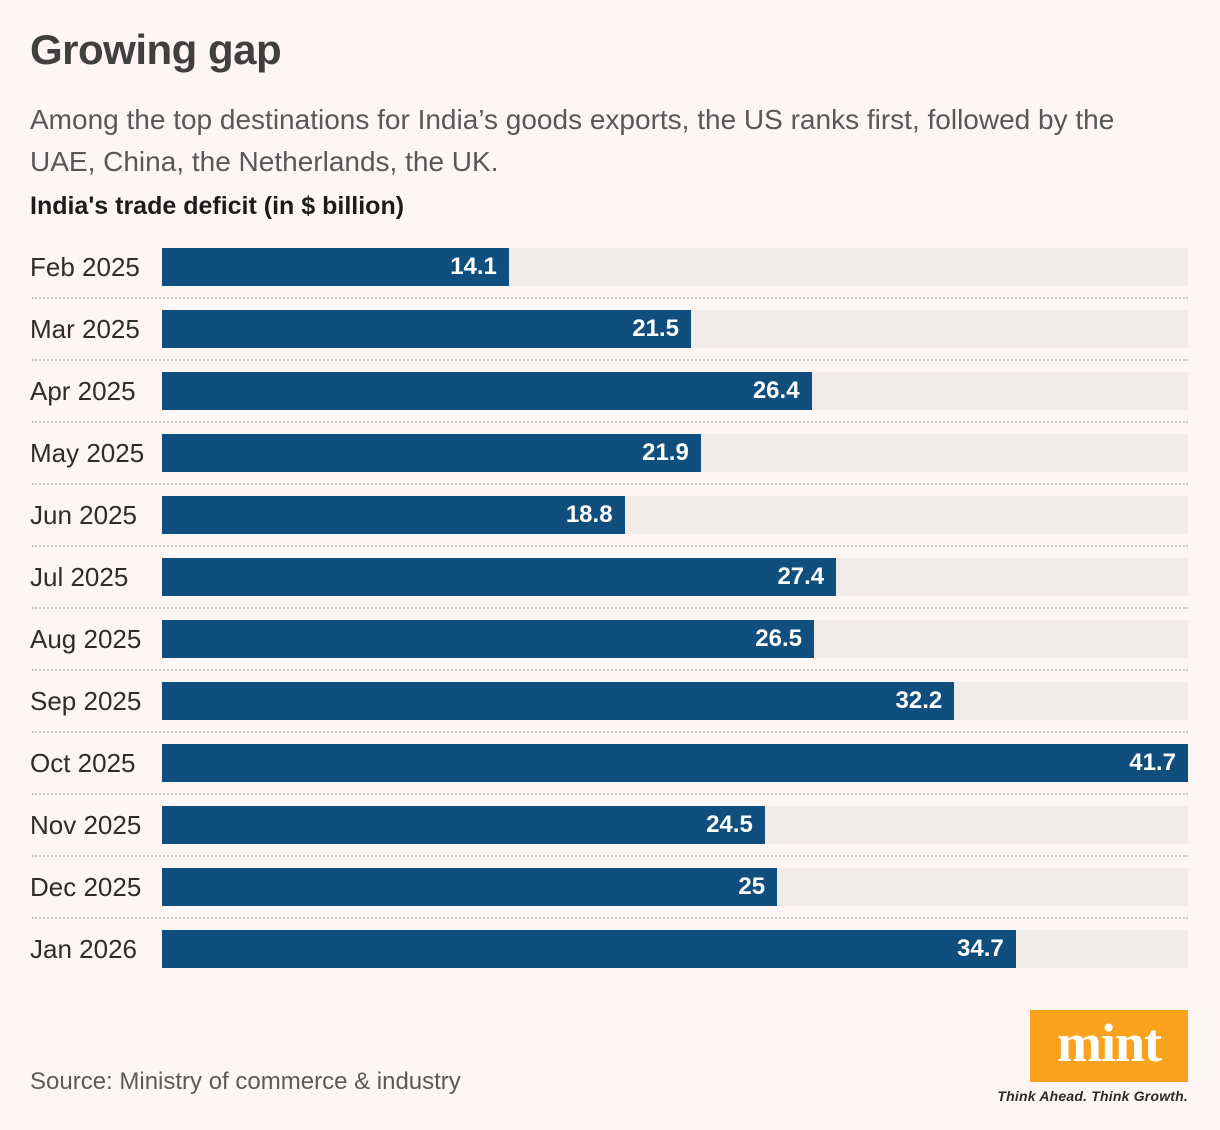 Image resolution: width=1220 pixels, height=1130 pixels. I want to click on bar: 18.8, so click(393, 515).